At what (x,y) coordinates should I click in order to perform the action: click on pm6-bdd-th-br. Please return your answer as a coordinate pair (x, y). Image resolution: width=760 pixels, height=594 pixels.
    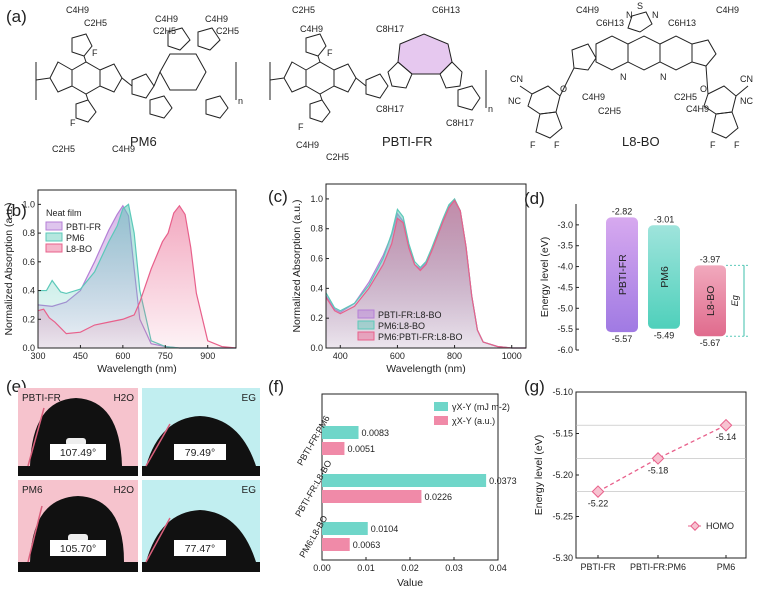
    Looking at the image, I should click on (217, 107).